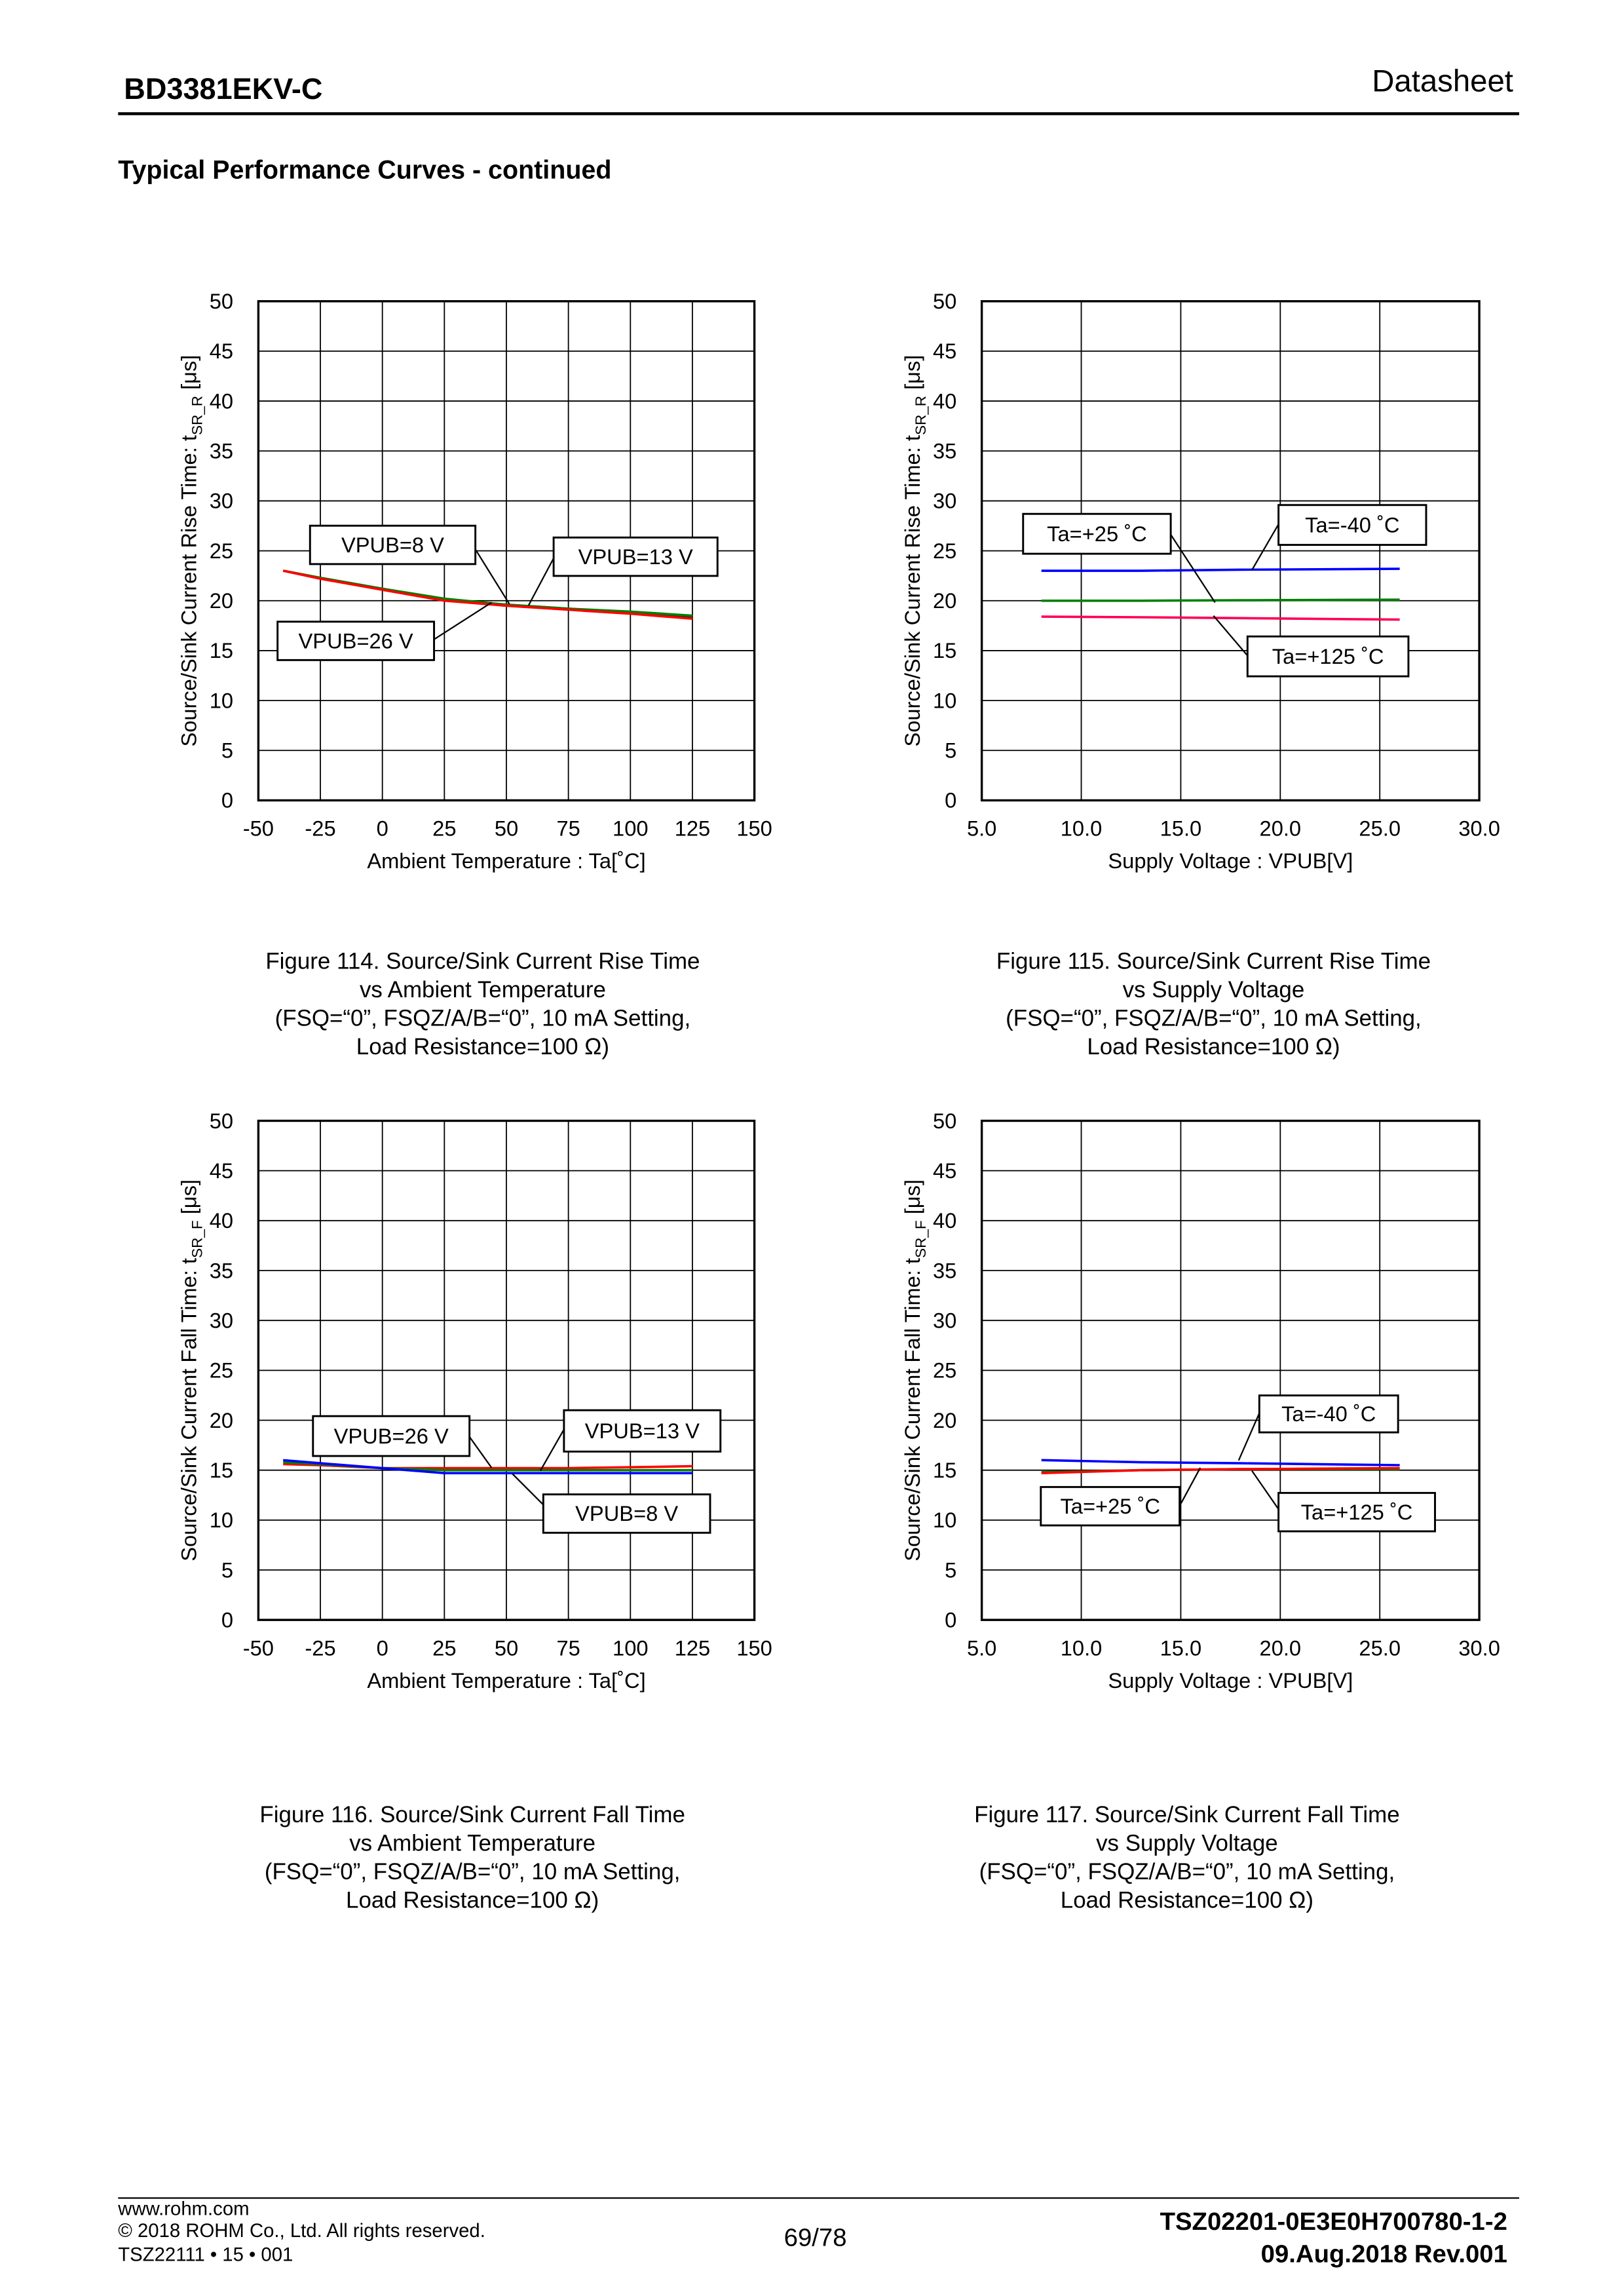 The width and height of the screenshot is (1624, 2296). I want to click on footer-website: www.rohm.com, so click(184, 2208).